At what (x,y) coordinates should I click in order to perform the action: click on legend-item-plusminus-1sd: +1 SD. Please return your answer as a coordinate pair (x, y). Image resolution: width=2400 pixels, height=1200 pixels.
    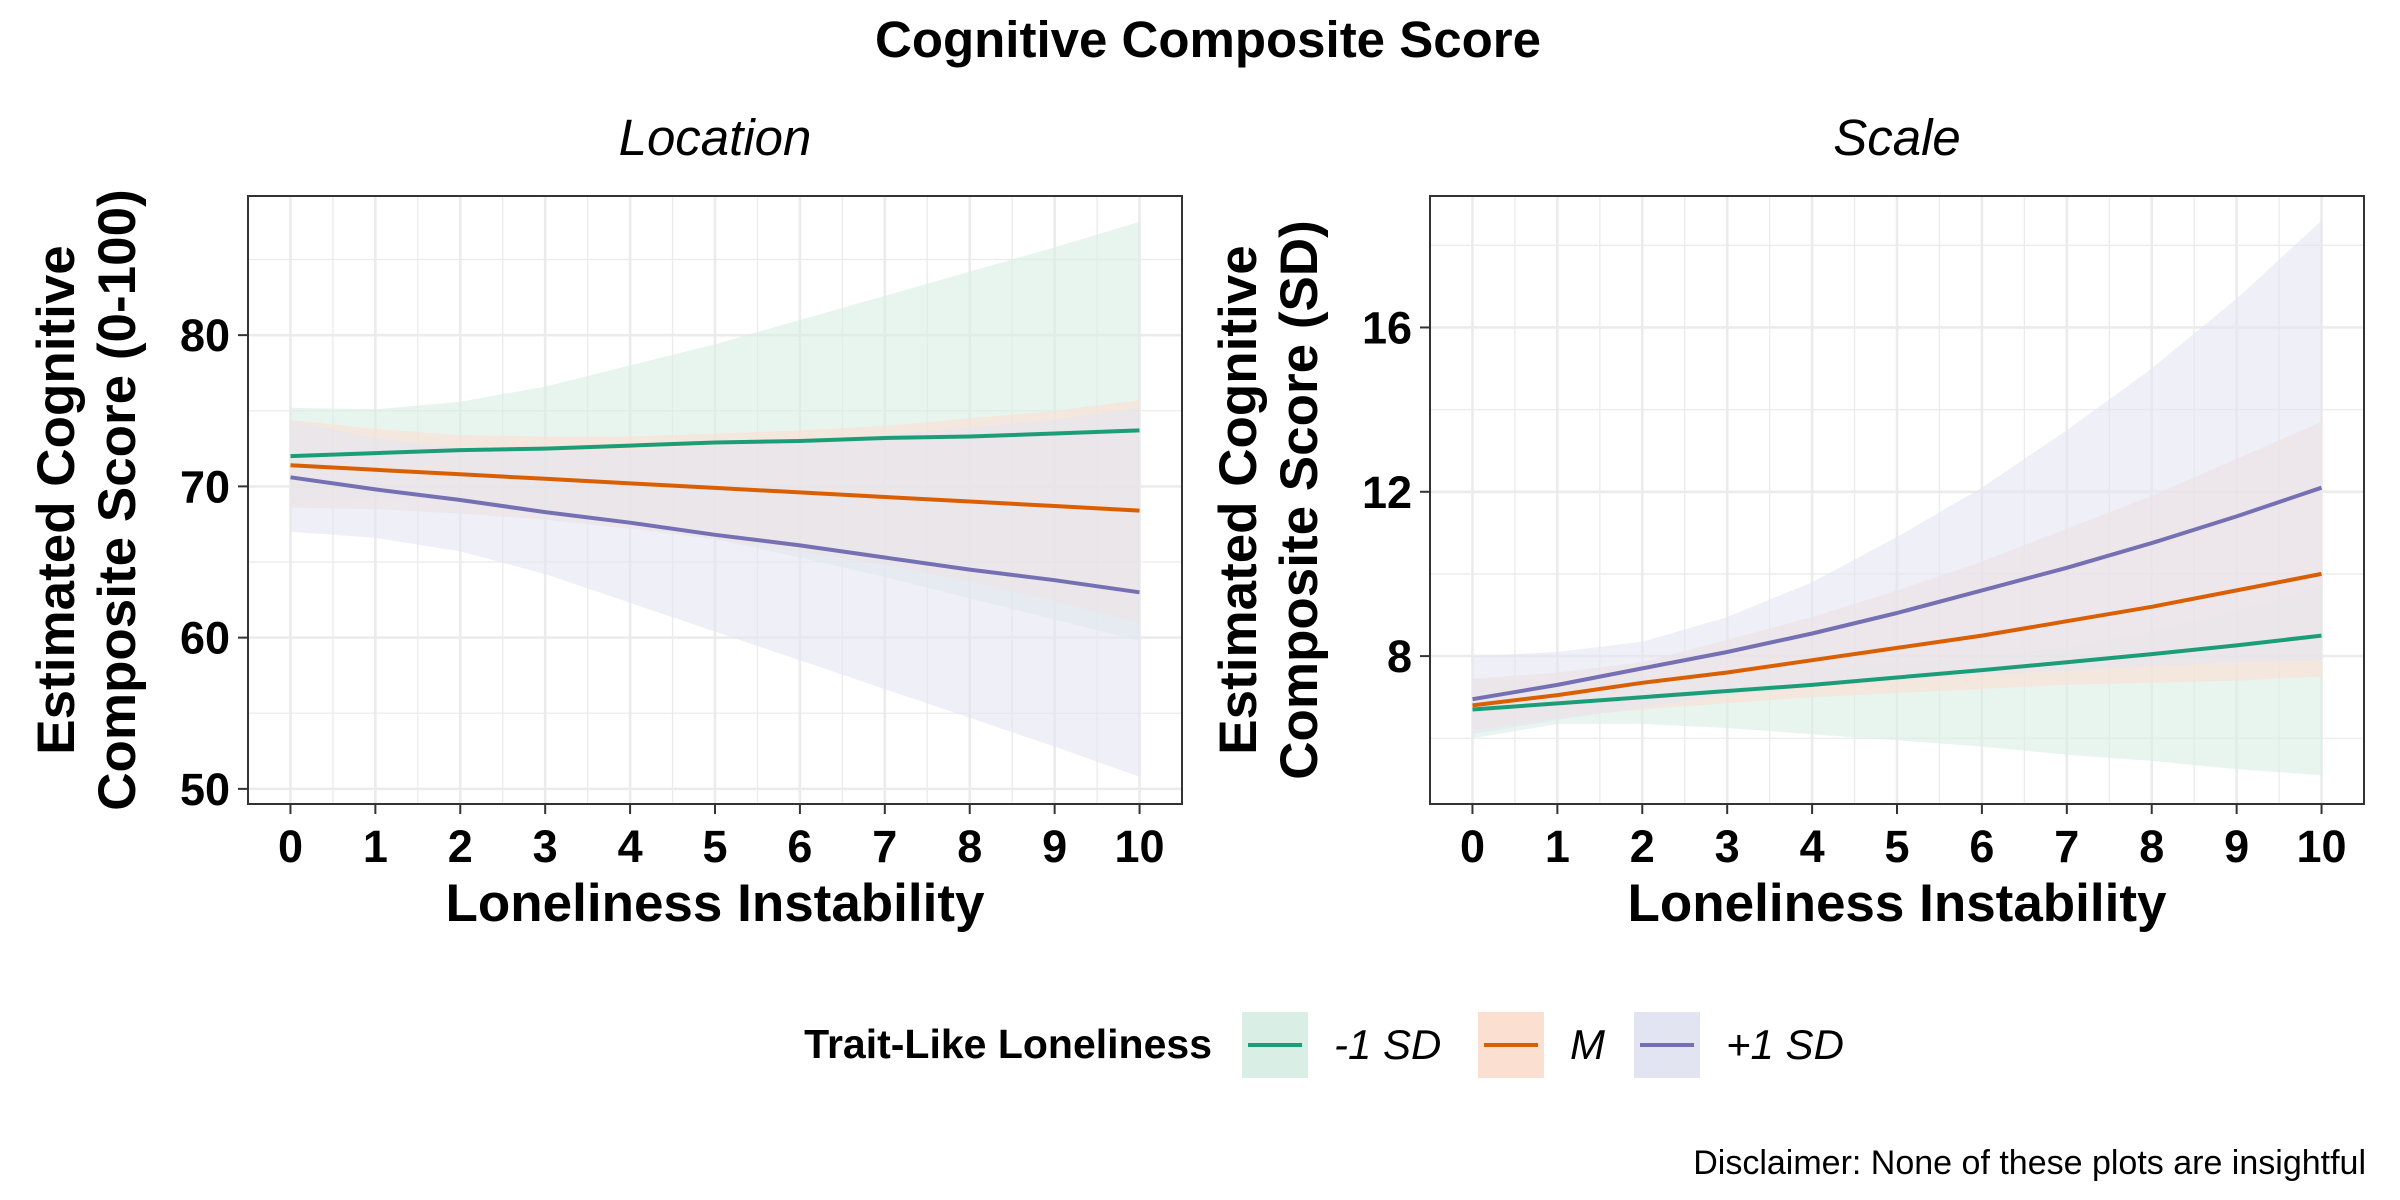
    Looking at the image, I should click on (1739, 1045).